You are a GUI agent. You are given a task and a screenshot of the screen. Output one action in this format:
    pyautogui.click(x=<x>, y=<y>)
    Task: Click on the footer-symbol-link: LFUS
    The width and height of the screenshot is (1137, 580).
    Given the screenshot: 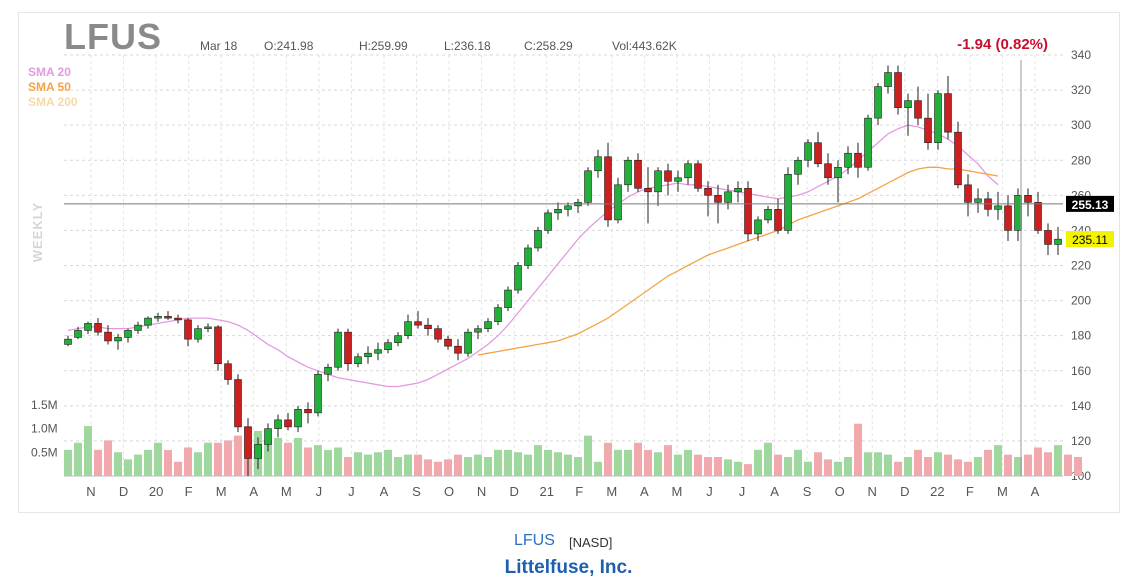 What is the action you would take?
    pyautogui.click(x=534, y=540)
    